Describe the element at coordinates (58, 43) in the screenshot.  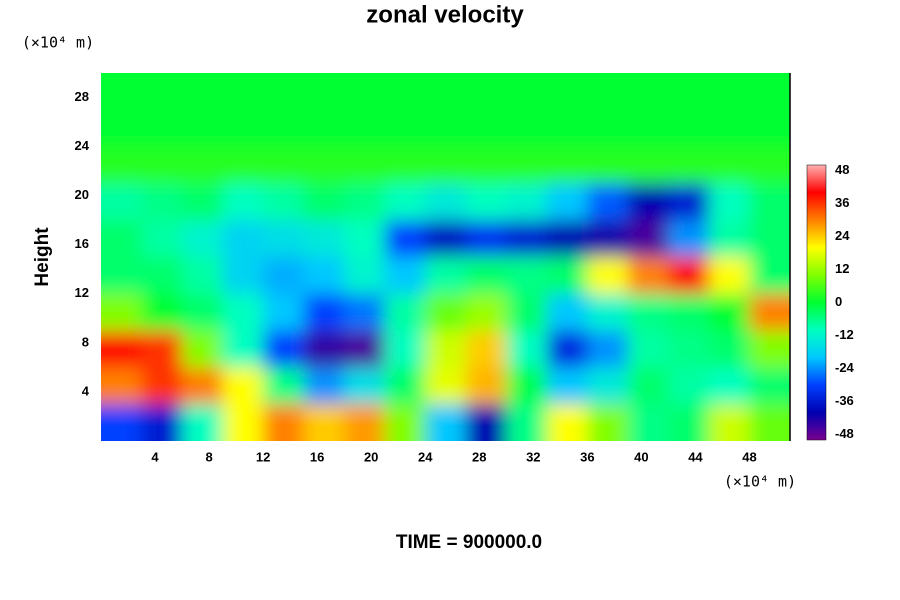
I see `y-unit: (×10⁴ m)` at that location.